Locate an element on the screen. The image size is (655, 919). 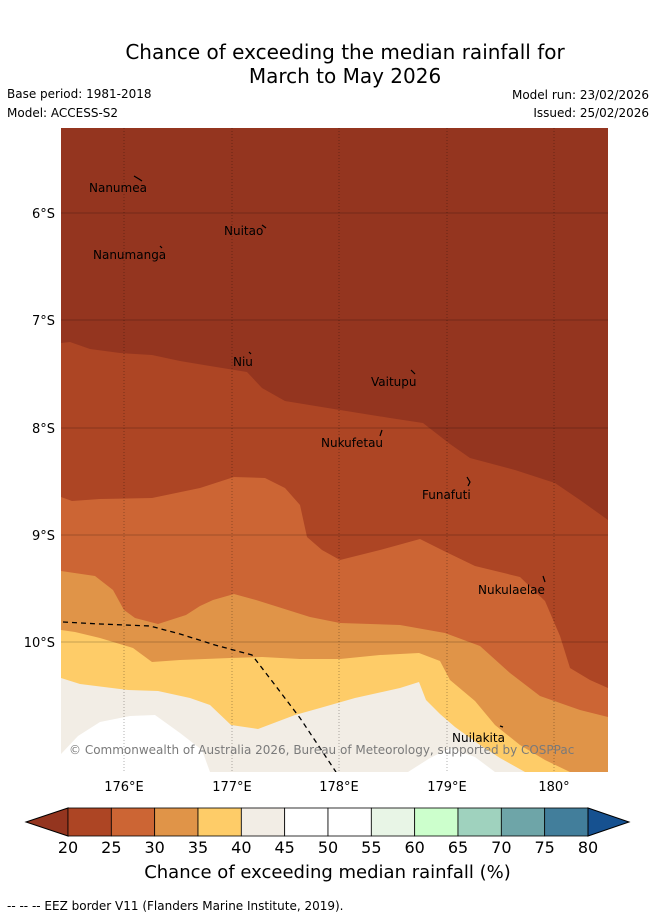
island-label-nuitao: Nuitao is located at coordinates (243, 231).